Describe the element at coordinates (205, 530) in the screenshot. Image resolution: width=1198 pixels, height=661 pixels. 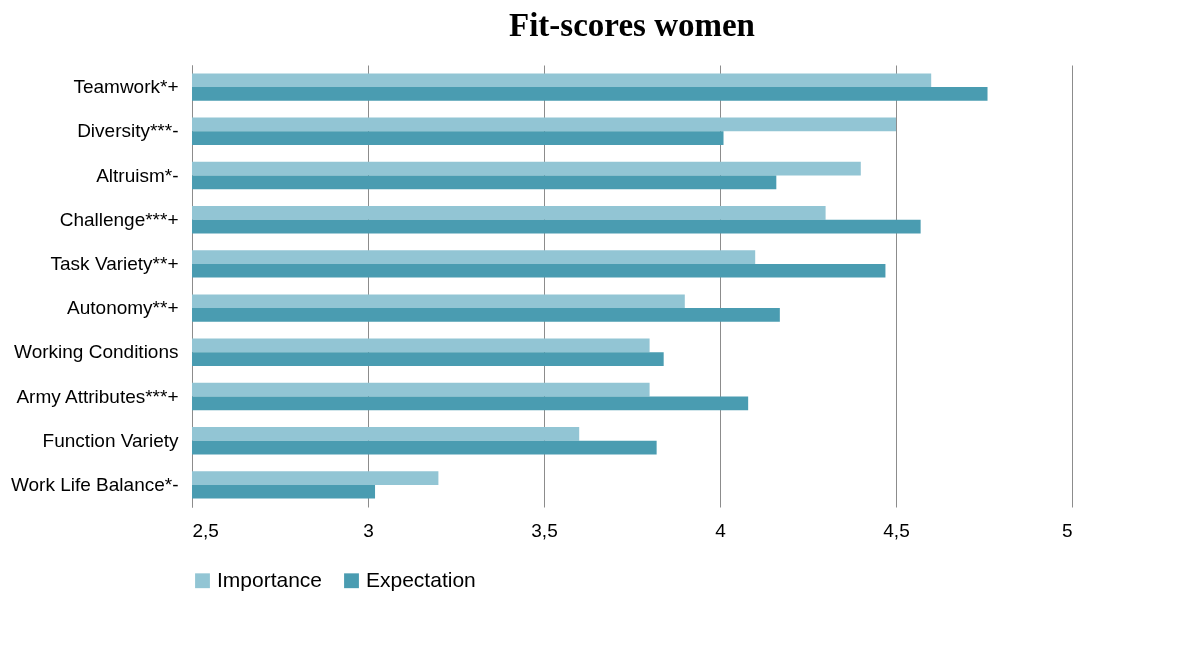
I see `x-tick-label: 2,5` at that location.